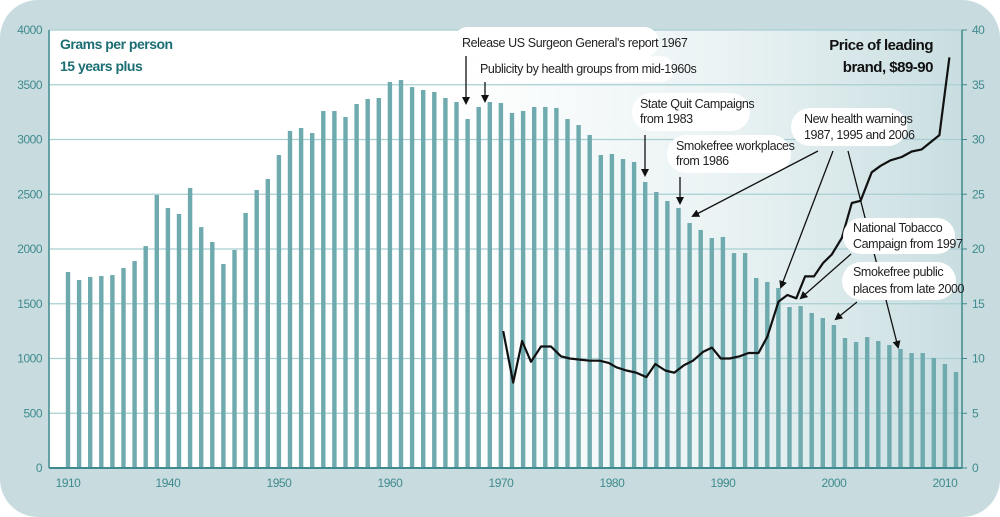  I want to click on bar-1935, so click(112, 371).